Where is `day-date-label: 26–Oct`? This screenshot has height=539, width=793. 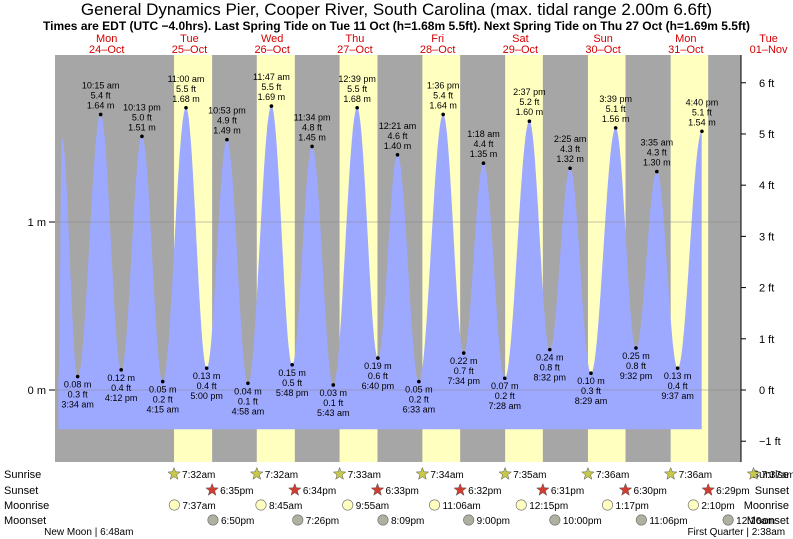 day-date-label: 26–Oct is located at coordinates (271, 50).